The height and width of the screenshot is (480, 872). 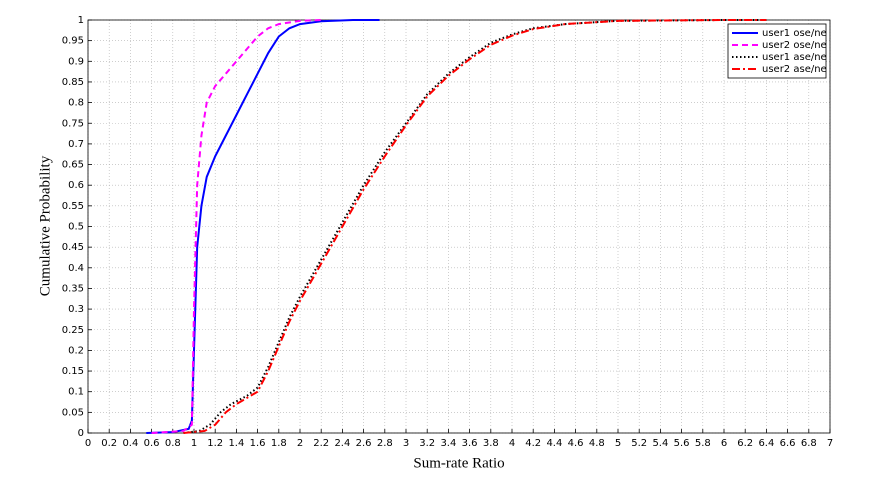 I want to click on x-tick-label: 0, so click(x=88, y=443).